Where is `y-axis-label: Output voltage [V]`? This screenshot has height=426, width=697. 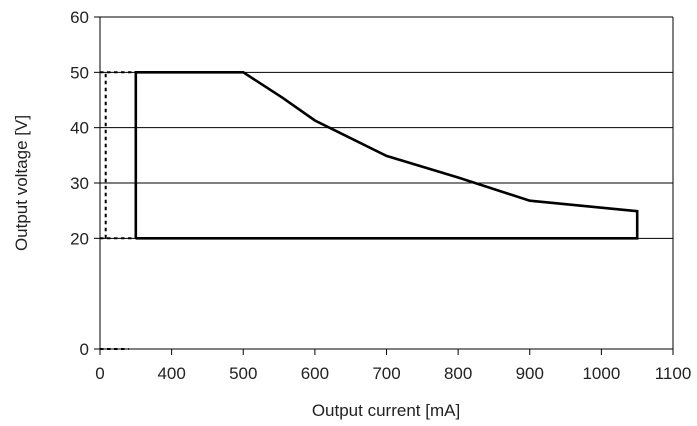 y-axis-label: Output voltage [V] is located at coordinates (21, 183).